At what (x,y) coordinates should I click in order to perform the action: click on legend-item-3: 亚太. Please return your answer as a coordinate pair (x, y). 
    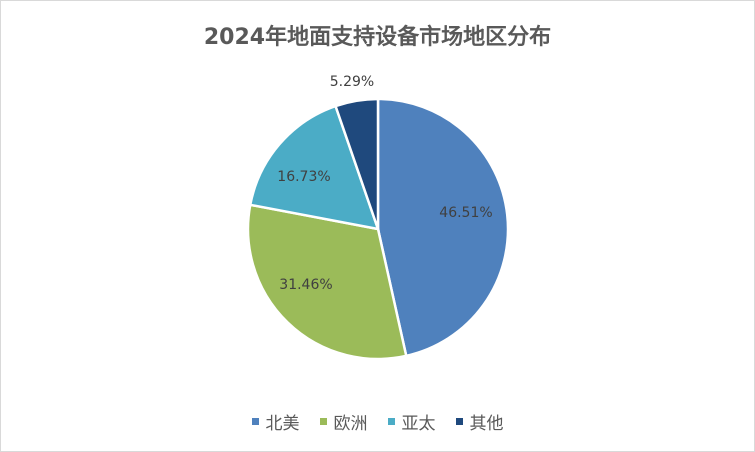
    Looking at the image, I should click on (411, 421).